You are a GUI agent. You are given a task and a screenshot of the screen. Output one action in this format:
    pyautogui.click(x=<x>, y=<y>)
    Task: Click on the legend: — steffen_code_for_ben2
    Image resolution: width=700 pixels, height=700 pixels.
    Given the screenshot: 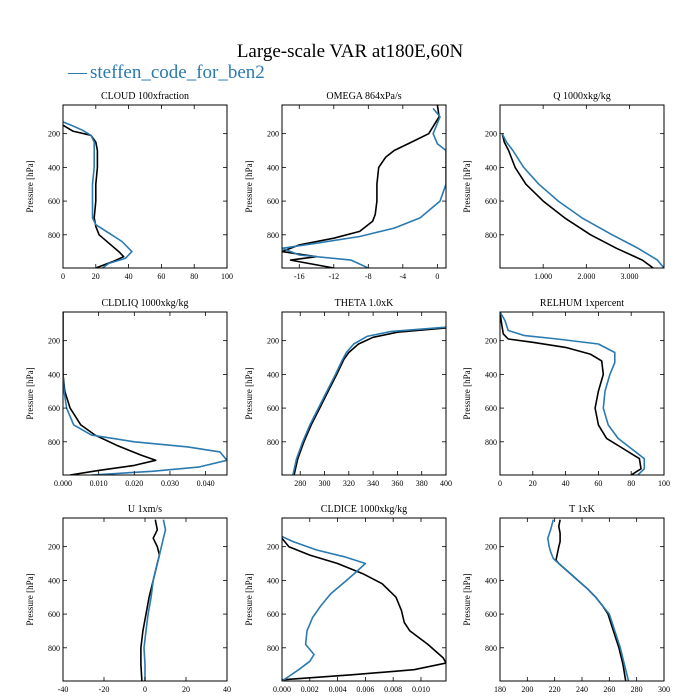 What is the action you would take?
    pyautogui.click(x=166, y=72)
    